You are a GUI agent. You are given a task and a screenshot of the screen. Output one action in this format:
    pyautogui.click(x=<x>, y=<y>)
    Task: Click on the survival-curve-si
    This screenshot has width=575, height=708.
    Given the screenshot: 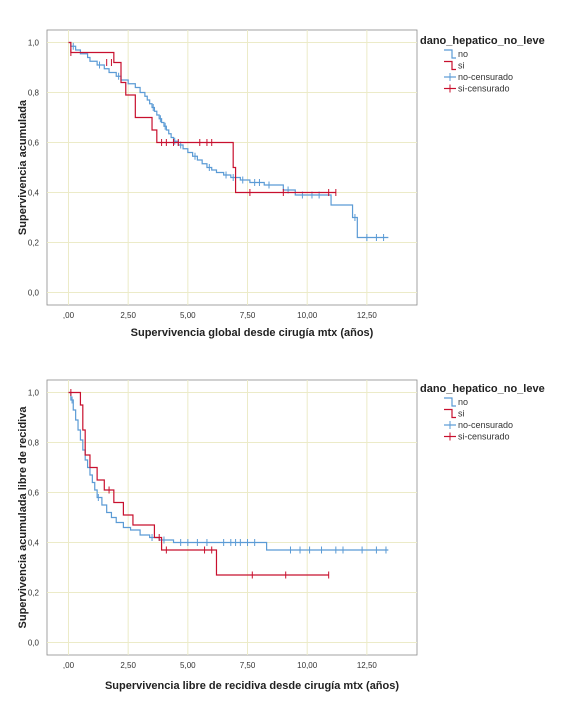 What is the action you would take?
    pyautogui.click(x=202, y=117)
    